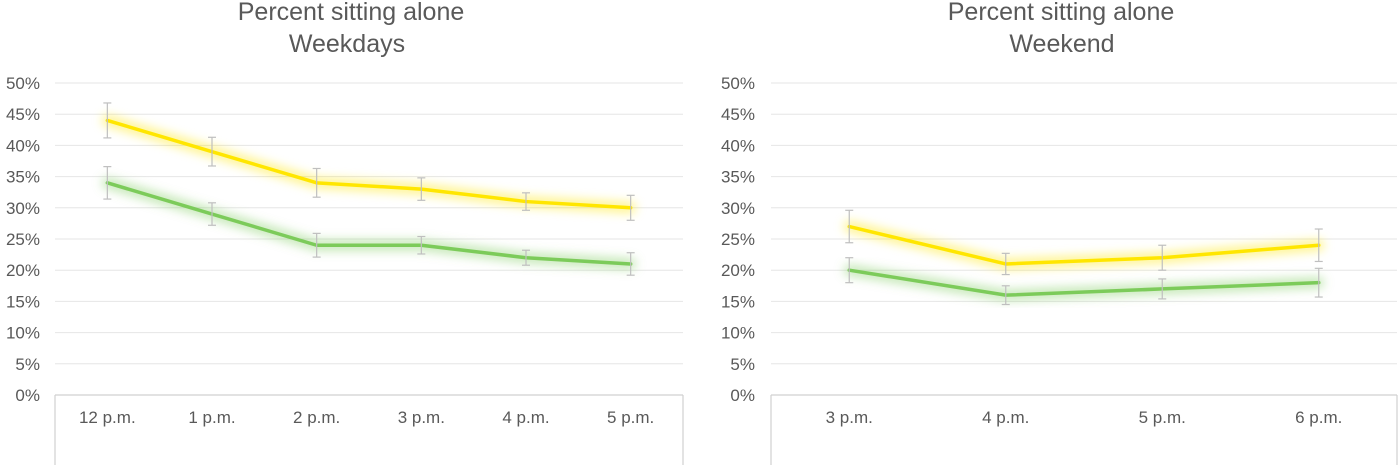 This screenshot has height=465, width=1400. What do you see at coordinates (366, 417) in the screenshot?
I see `x-axis-ticks: 12 p.m. 1 p.m. 2 p.m. 3 p.m. 4 p.m. 5 p.m.` at bounding box center [366, 417].